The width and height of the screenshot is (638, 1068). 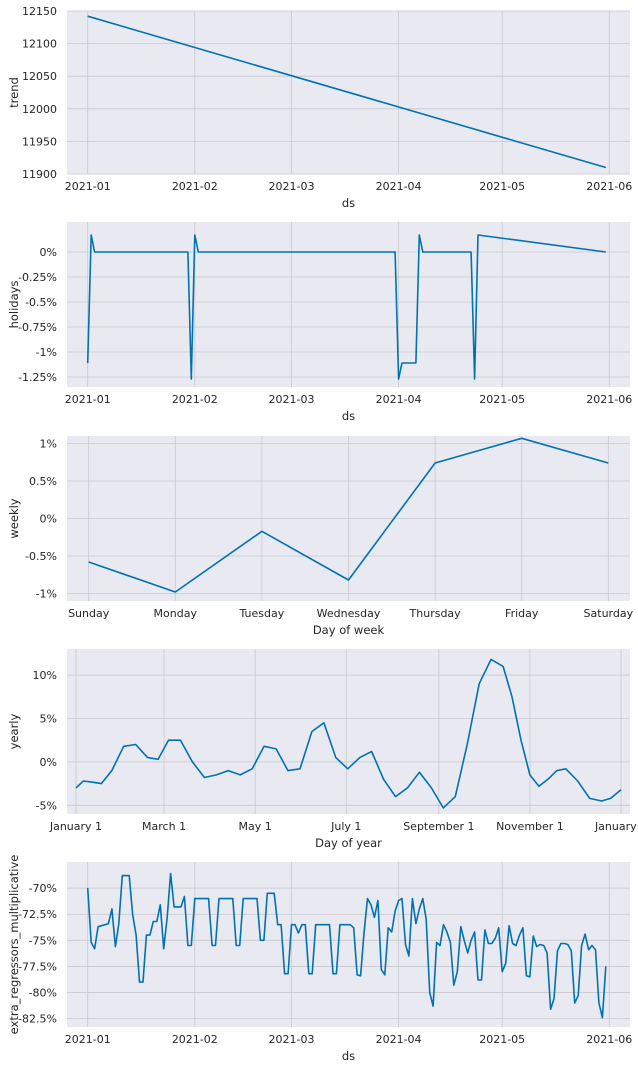 What do you see at coordinates (438, 826) in the screenshot?
I see `x-tick-label: September 1` at bounding box center [438, 826].